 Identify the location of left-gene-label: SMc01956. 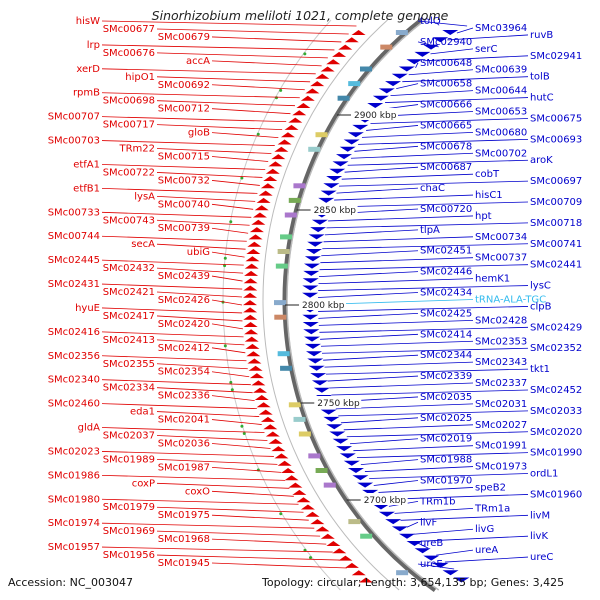
(129, 555).